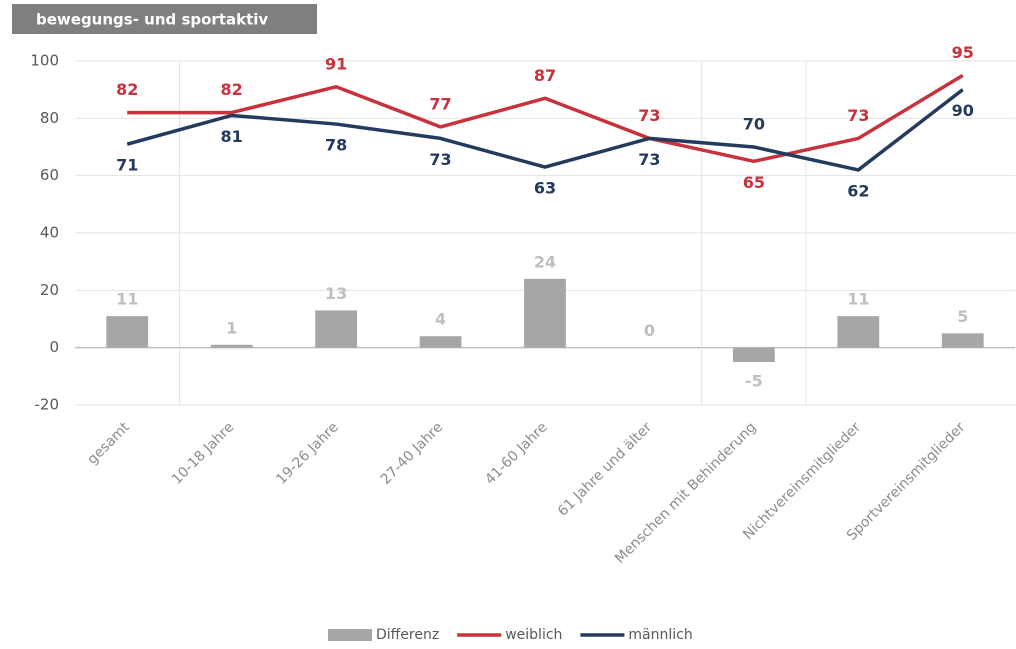  I want to click on title-box, so click(164, 19).